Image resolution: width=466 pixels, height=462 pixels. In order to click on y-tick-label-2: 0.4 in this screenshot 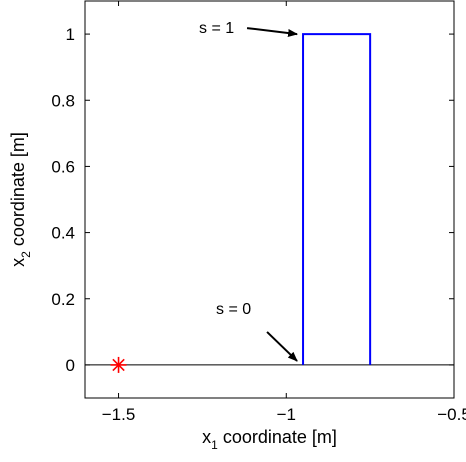, I will do `click(63, 233)`.